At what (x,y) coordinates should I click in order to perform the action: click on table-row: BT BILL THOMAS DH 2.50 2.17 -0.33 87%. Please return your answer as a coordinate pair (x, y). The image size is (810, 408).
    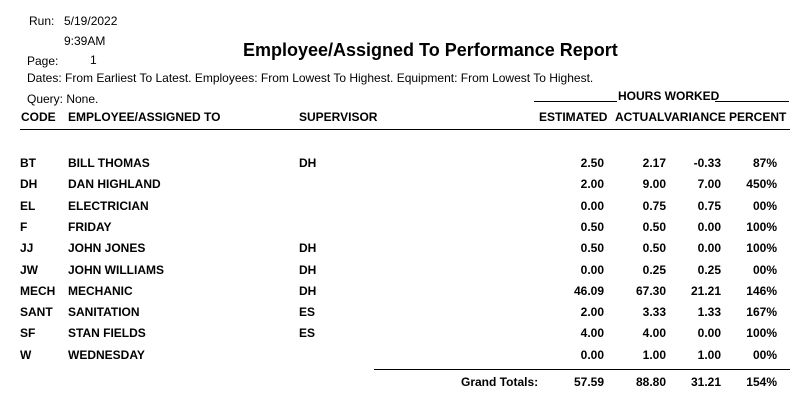
    Looking at the image, I should click on (405, 166).